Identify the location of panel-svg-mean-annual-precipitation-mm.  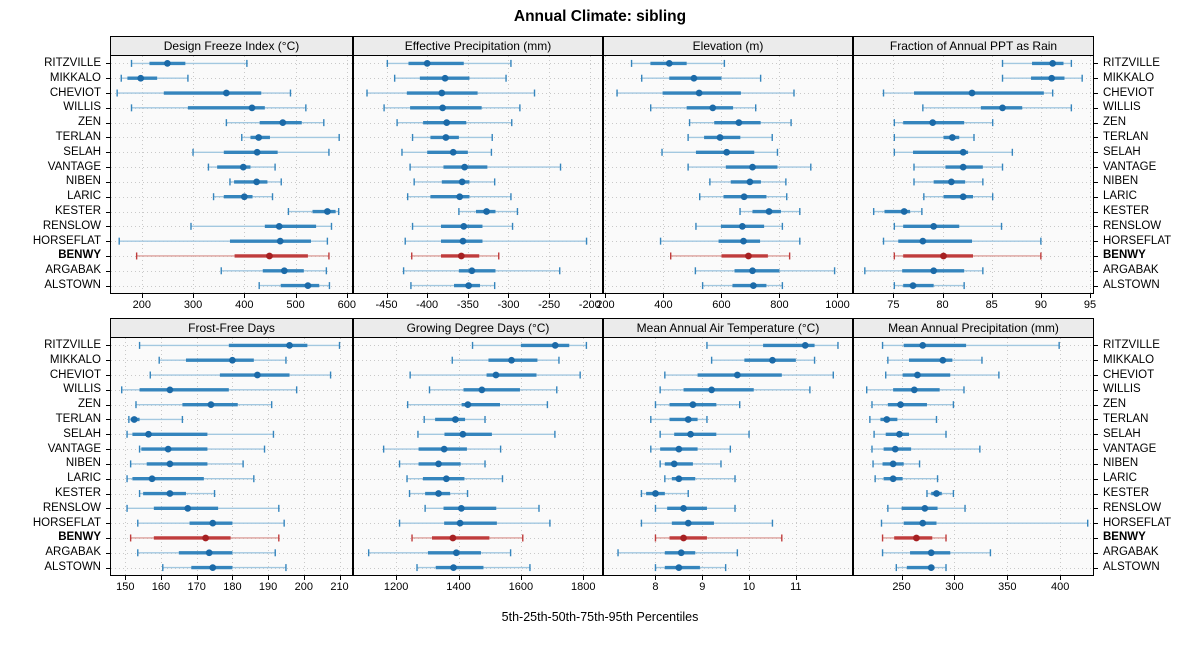
(973, 456).